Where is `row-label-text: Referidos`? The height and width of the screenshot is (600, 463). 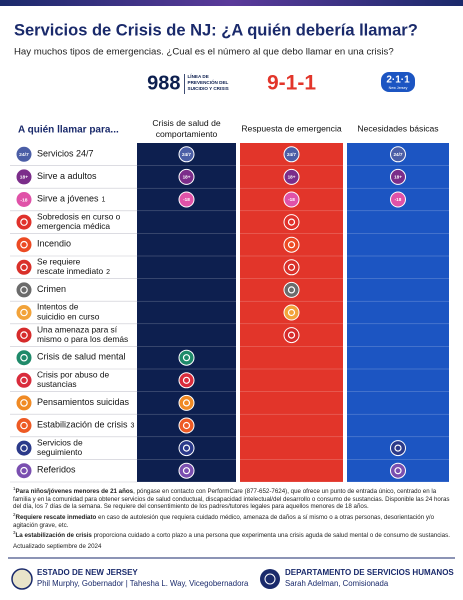
row-label-text: Referidos is located at coordinates (56, 470).